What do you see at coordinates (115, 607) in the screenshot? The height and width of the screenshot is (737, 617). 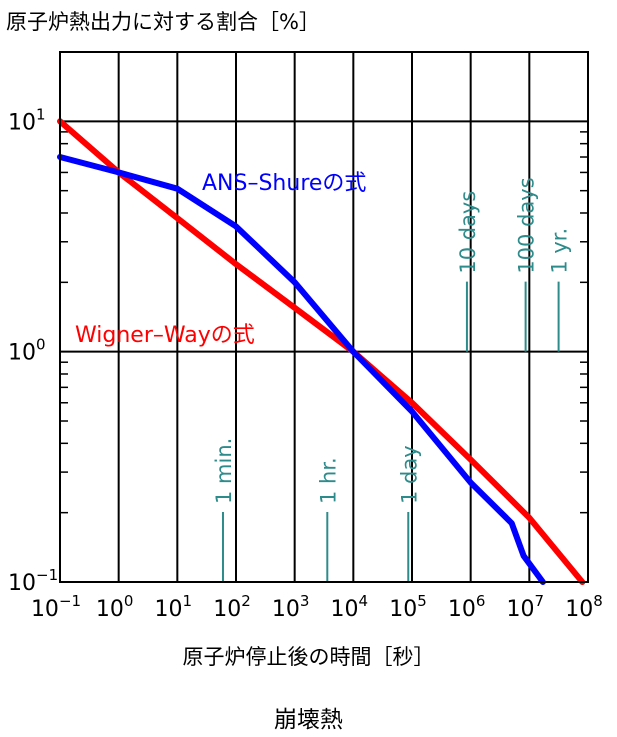 I see `x-tick-label: 10⁰` at bounding box center [115, 607].